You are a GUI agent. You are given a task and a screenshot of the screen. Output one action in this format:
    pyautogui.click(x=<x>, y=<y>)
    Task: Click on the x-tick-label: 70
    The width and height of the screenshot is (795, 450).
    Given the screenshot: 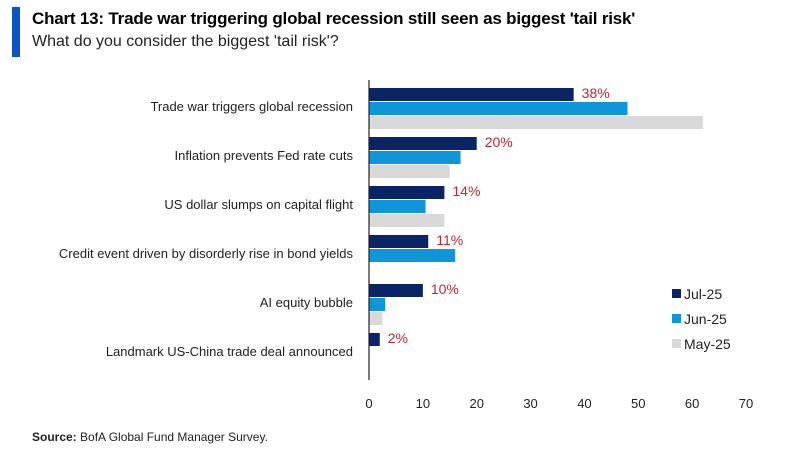 What is the action you would take?
    pyautogui.click(x=746, y=403)
    